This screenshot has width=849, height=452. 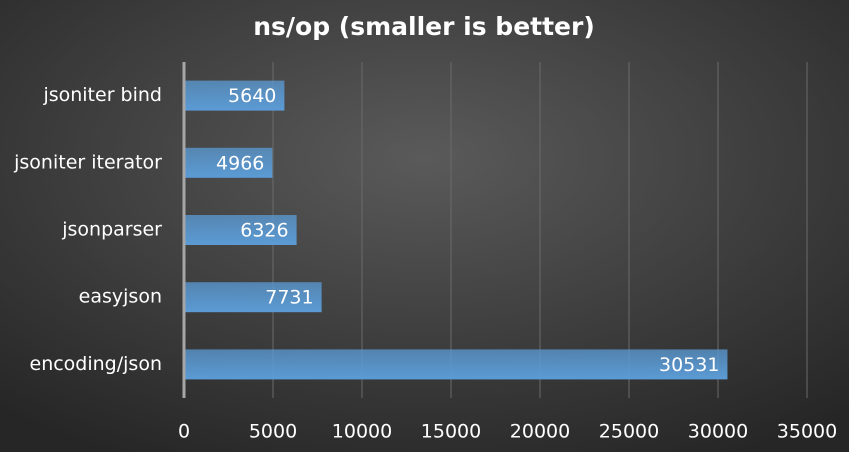 What do you see at coordinates (111, 230) in the screenshot?
I see `y-tick-label: jsonparser` at bounding box center [111, 230].